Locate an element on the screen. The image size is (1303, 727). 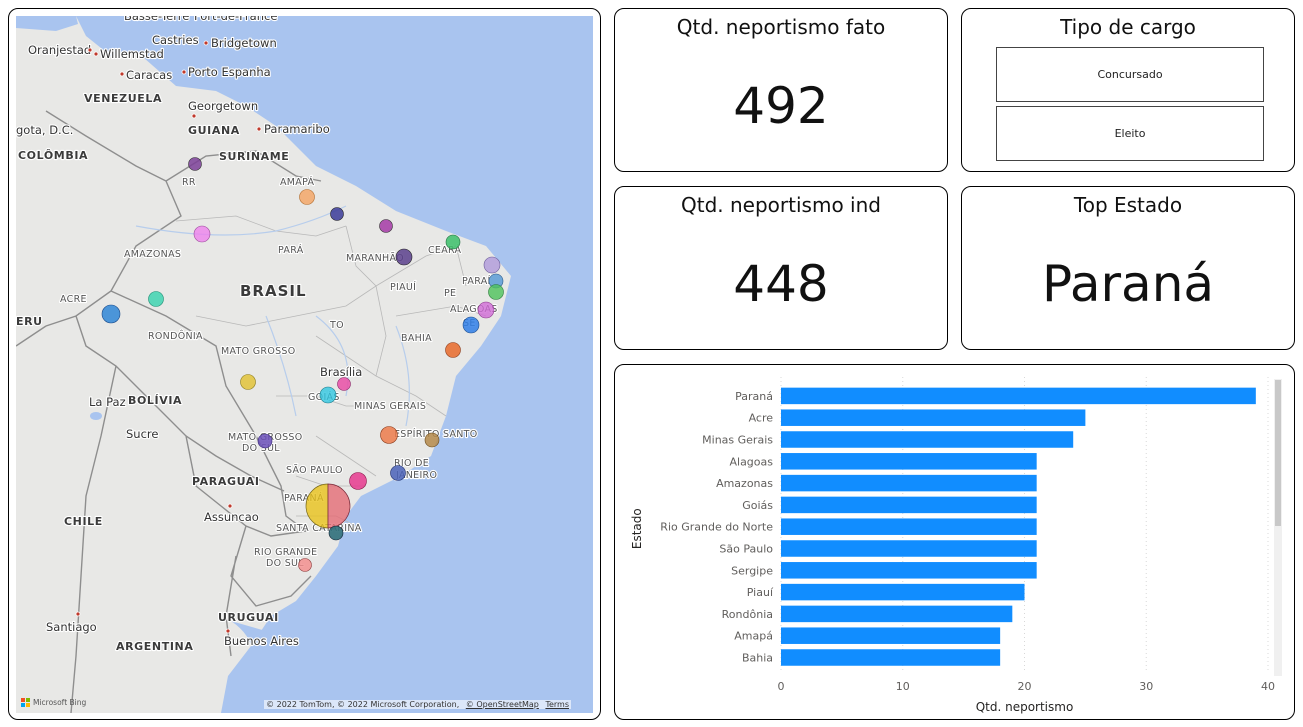
bubble-amapa is located at coordinates (307, 197).